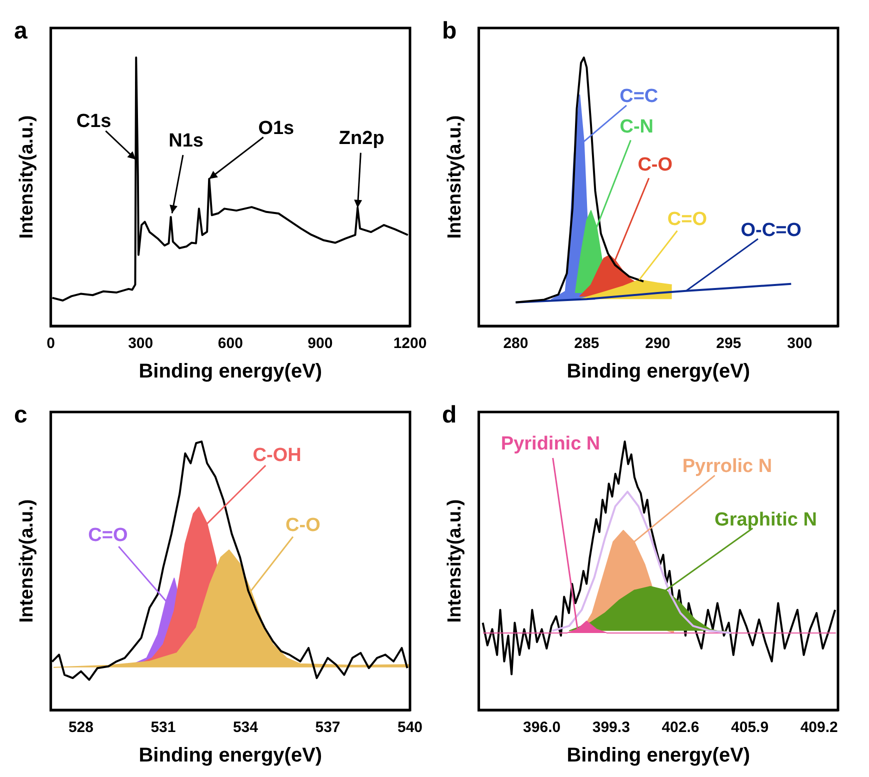 The height and width of the screenshot is (777, 869). I want to click on x-tick-label: 285, so click(587, 343).